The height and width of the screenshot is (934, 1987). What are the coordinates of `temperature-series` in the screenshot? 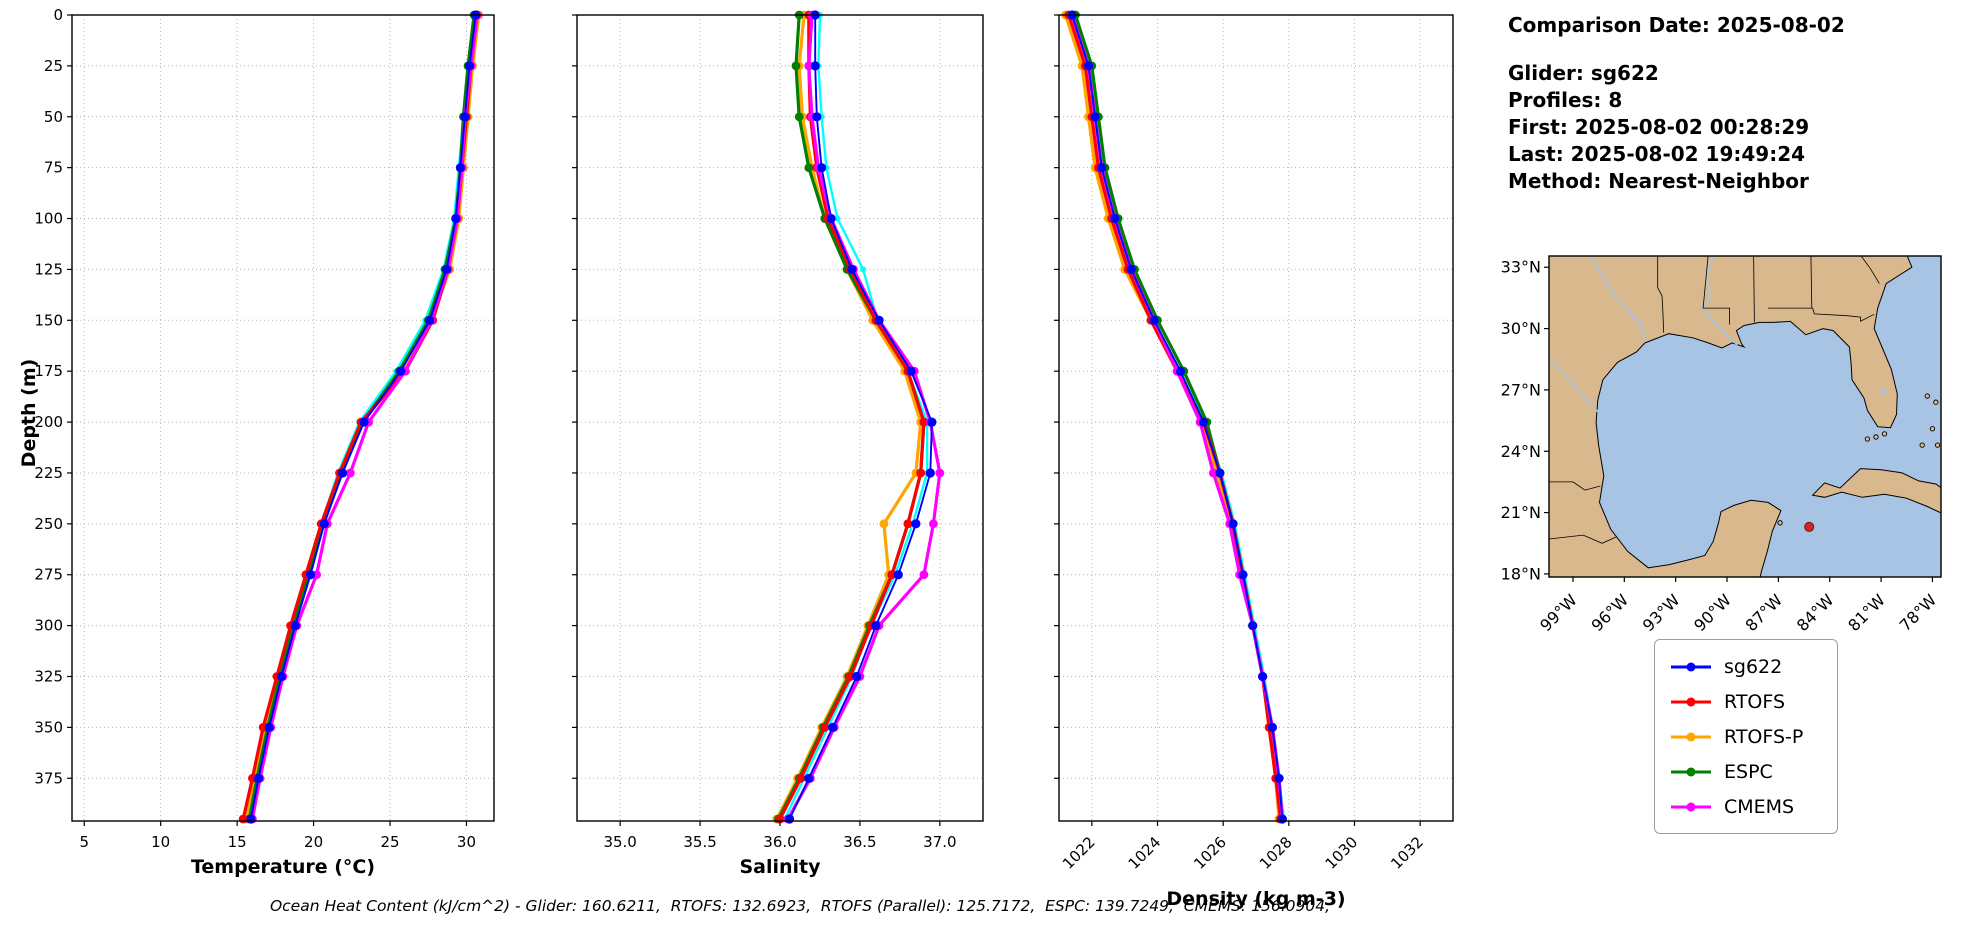 It's located at (361, 417).